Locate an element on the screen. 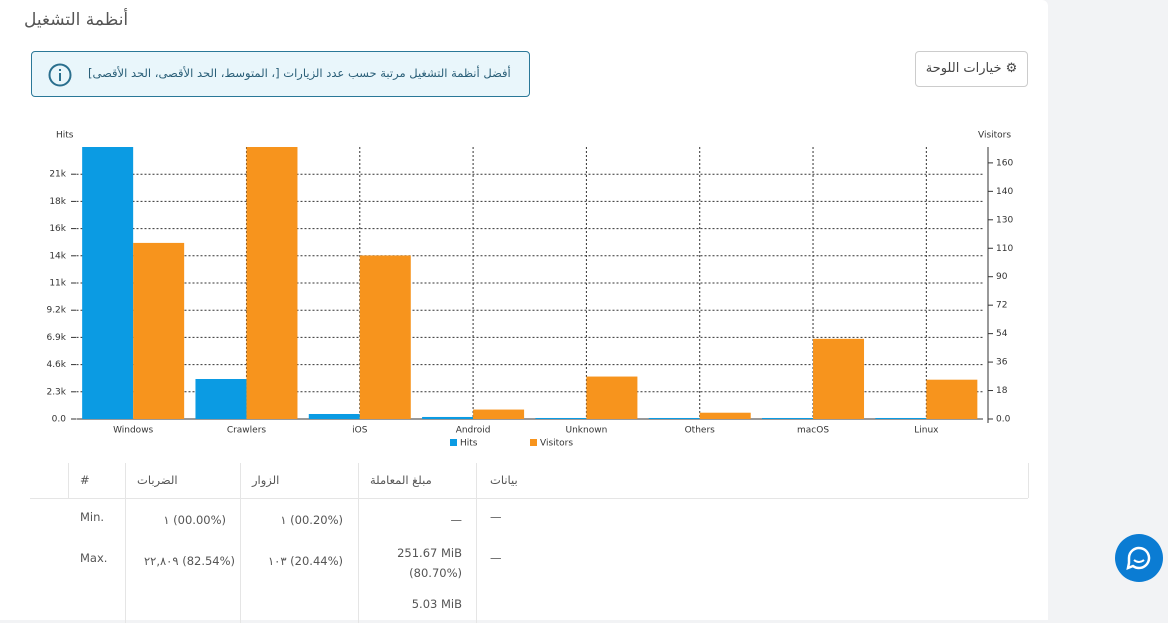  y2-tick-label: 130 is located at coordinates (1004, 220).